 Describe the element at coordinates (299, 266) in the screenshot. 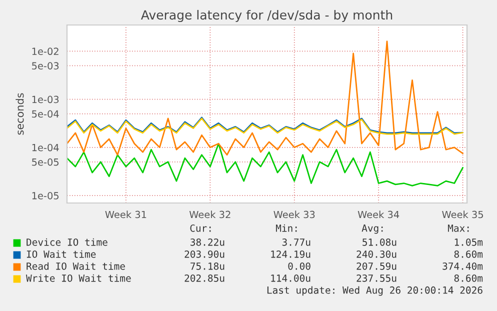

I see `text: 0.00` at that location.